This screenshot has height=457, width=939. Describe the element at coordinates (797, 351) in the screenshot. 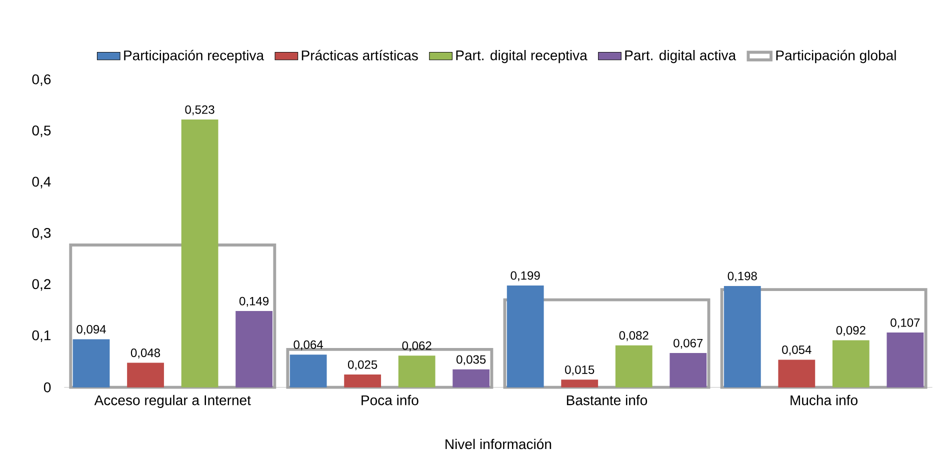

I see `data-label: 0,054` at that location.